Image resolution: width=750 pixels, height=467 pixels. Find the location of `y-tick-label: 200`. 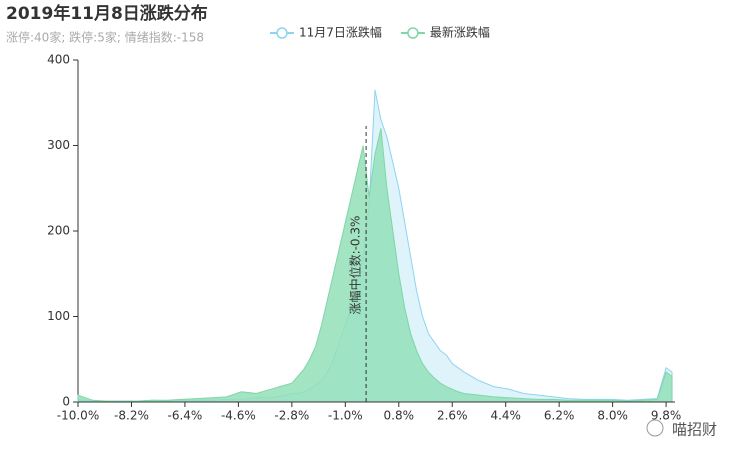

y-tick-label: 200 is located at coordinates (58, 231).